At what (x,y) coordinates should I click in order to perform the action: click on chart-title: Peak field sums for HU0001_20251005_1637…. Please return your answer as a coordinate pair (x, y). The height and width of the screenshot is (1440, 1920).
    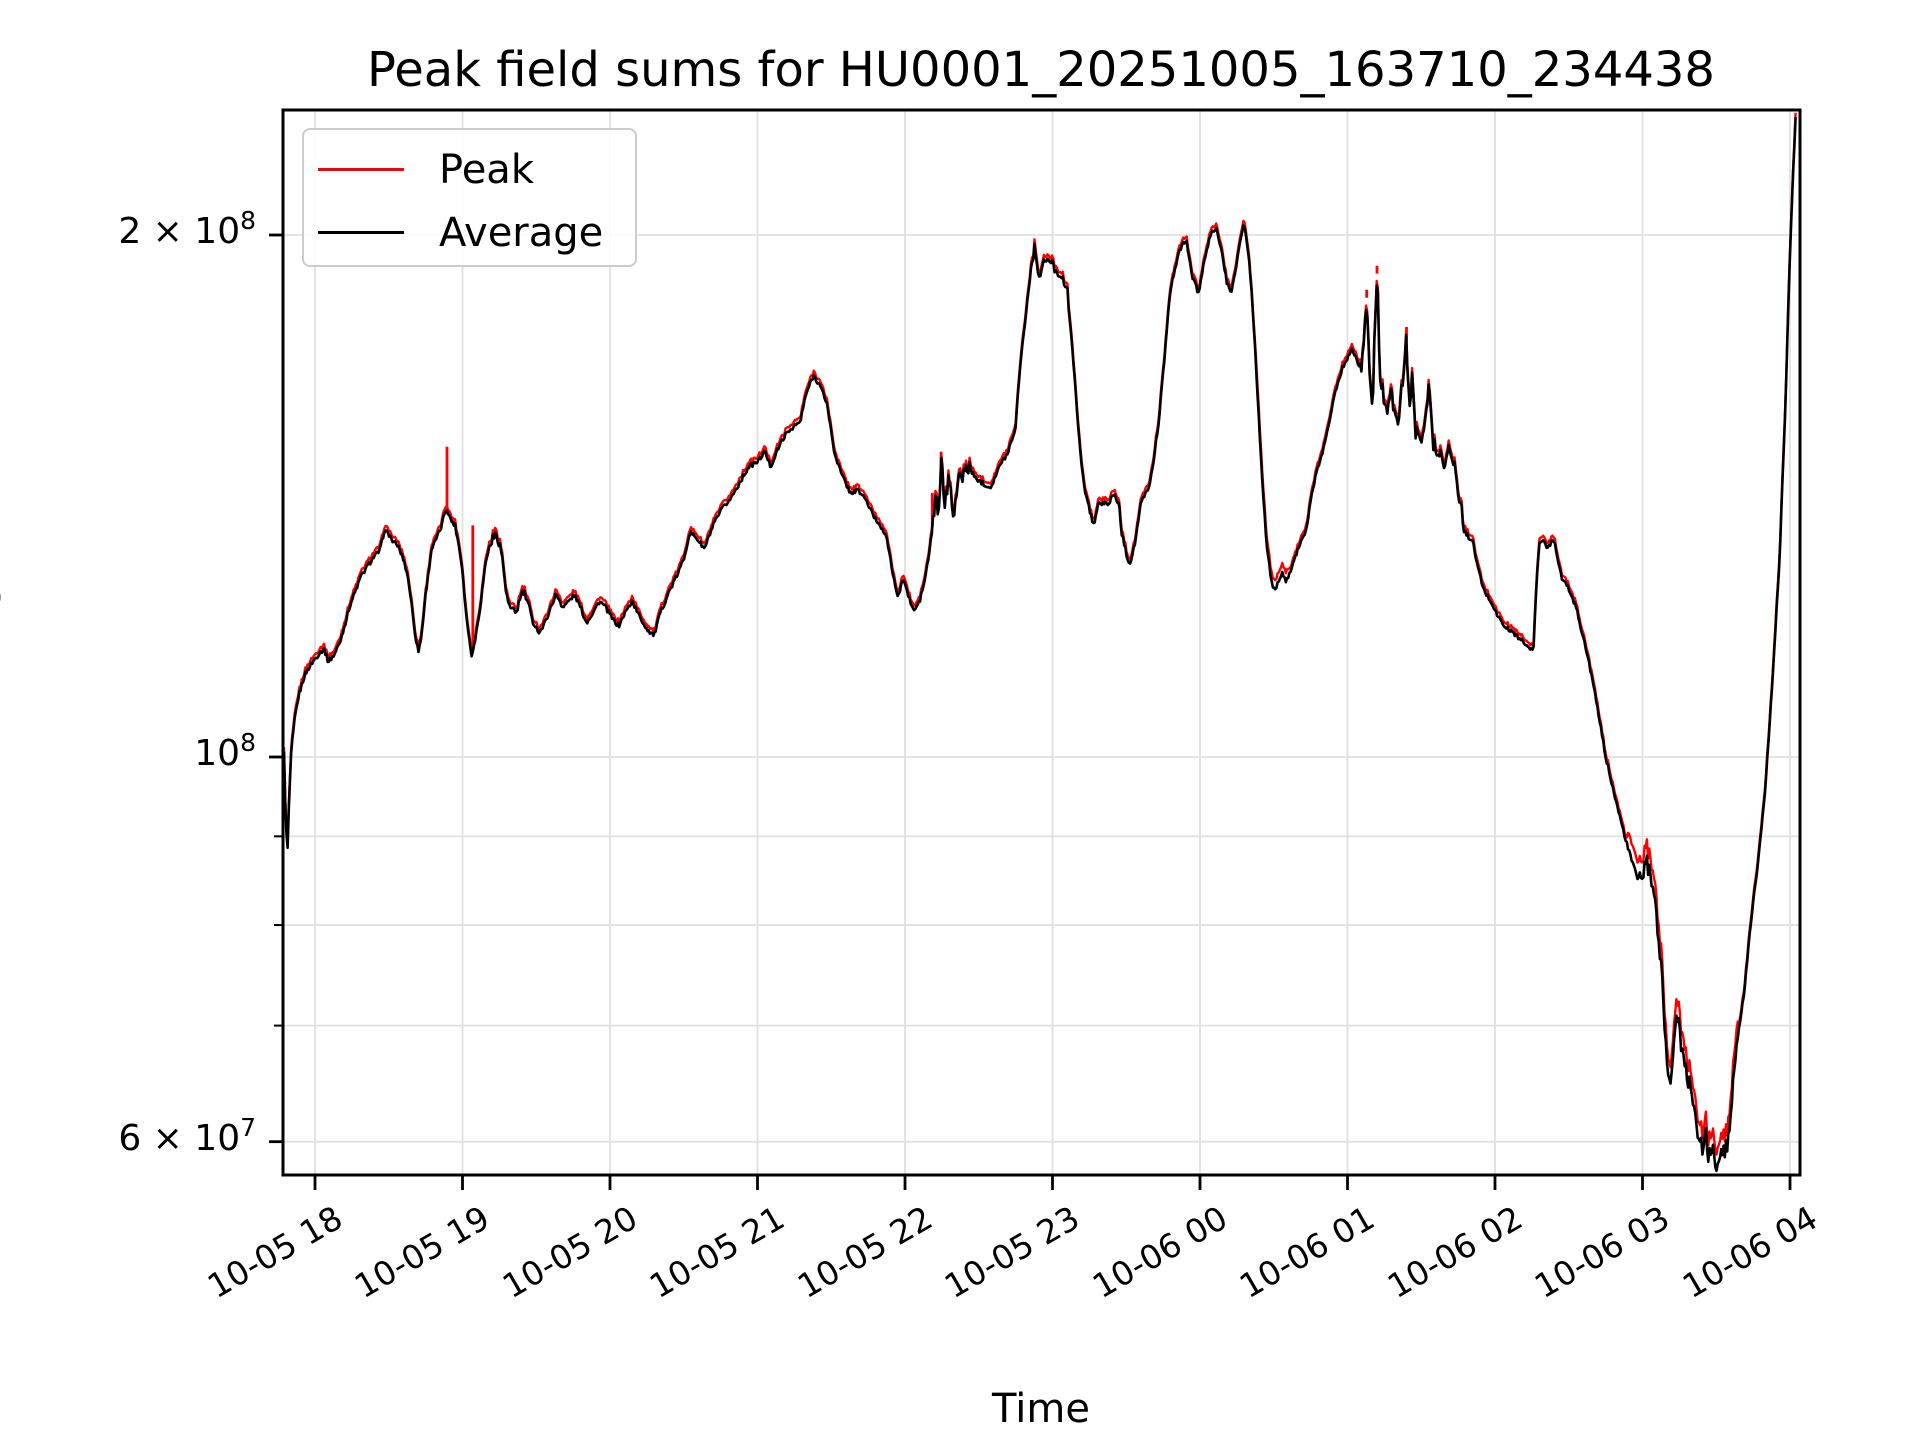
    Looking at the image, I should click on (1041, 70).